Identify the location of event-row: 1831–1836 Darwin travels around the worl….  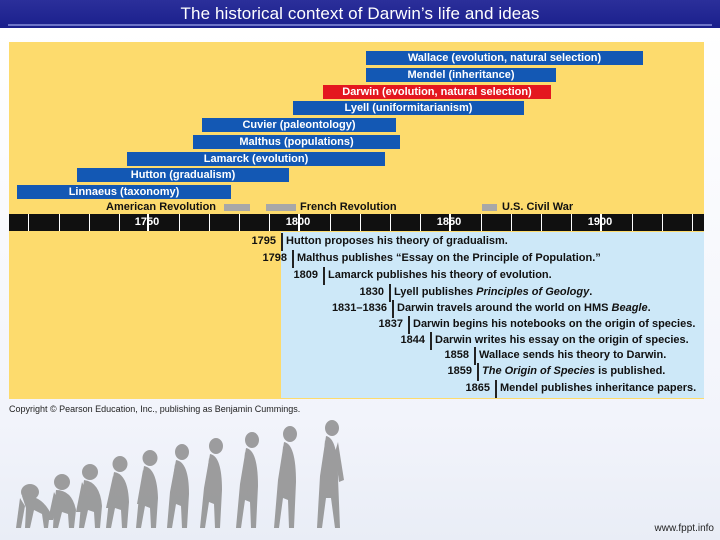
(491, 309).